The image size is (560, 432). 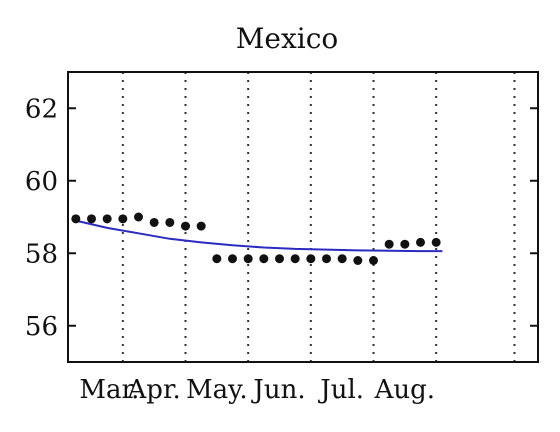 I want to click on x-tick-label-1: Apr., so click(x=154, y=390).